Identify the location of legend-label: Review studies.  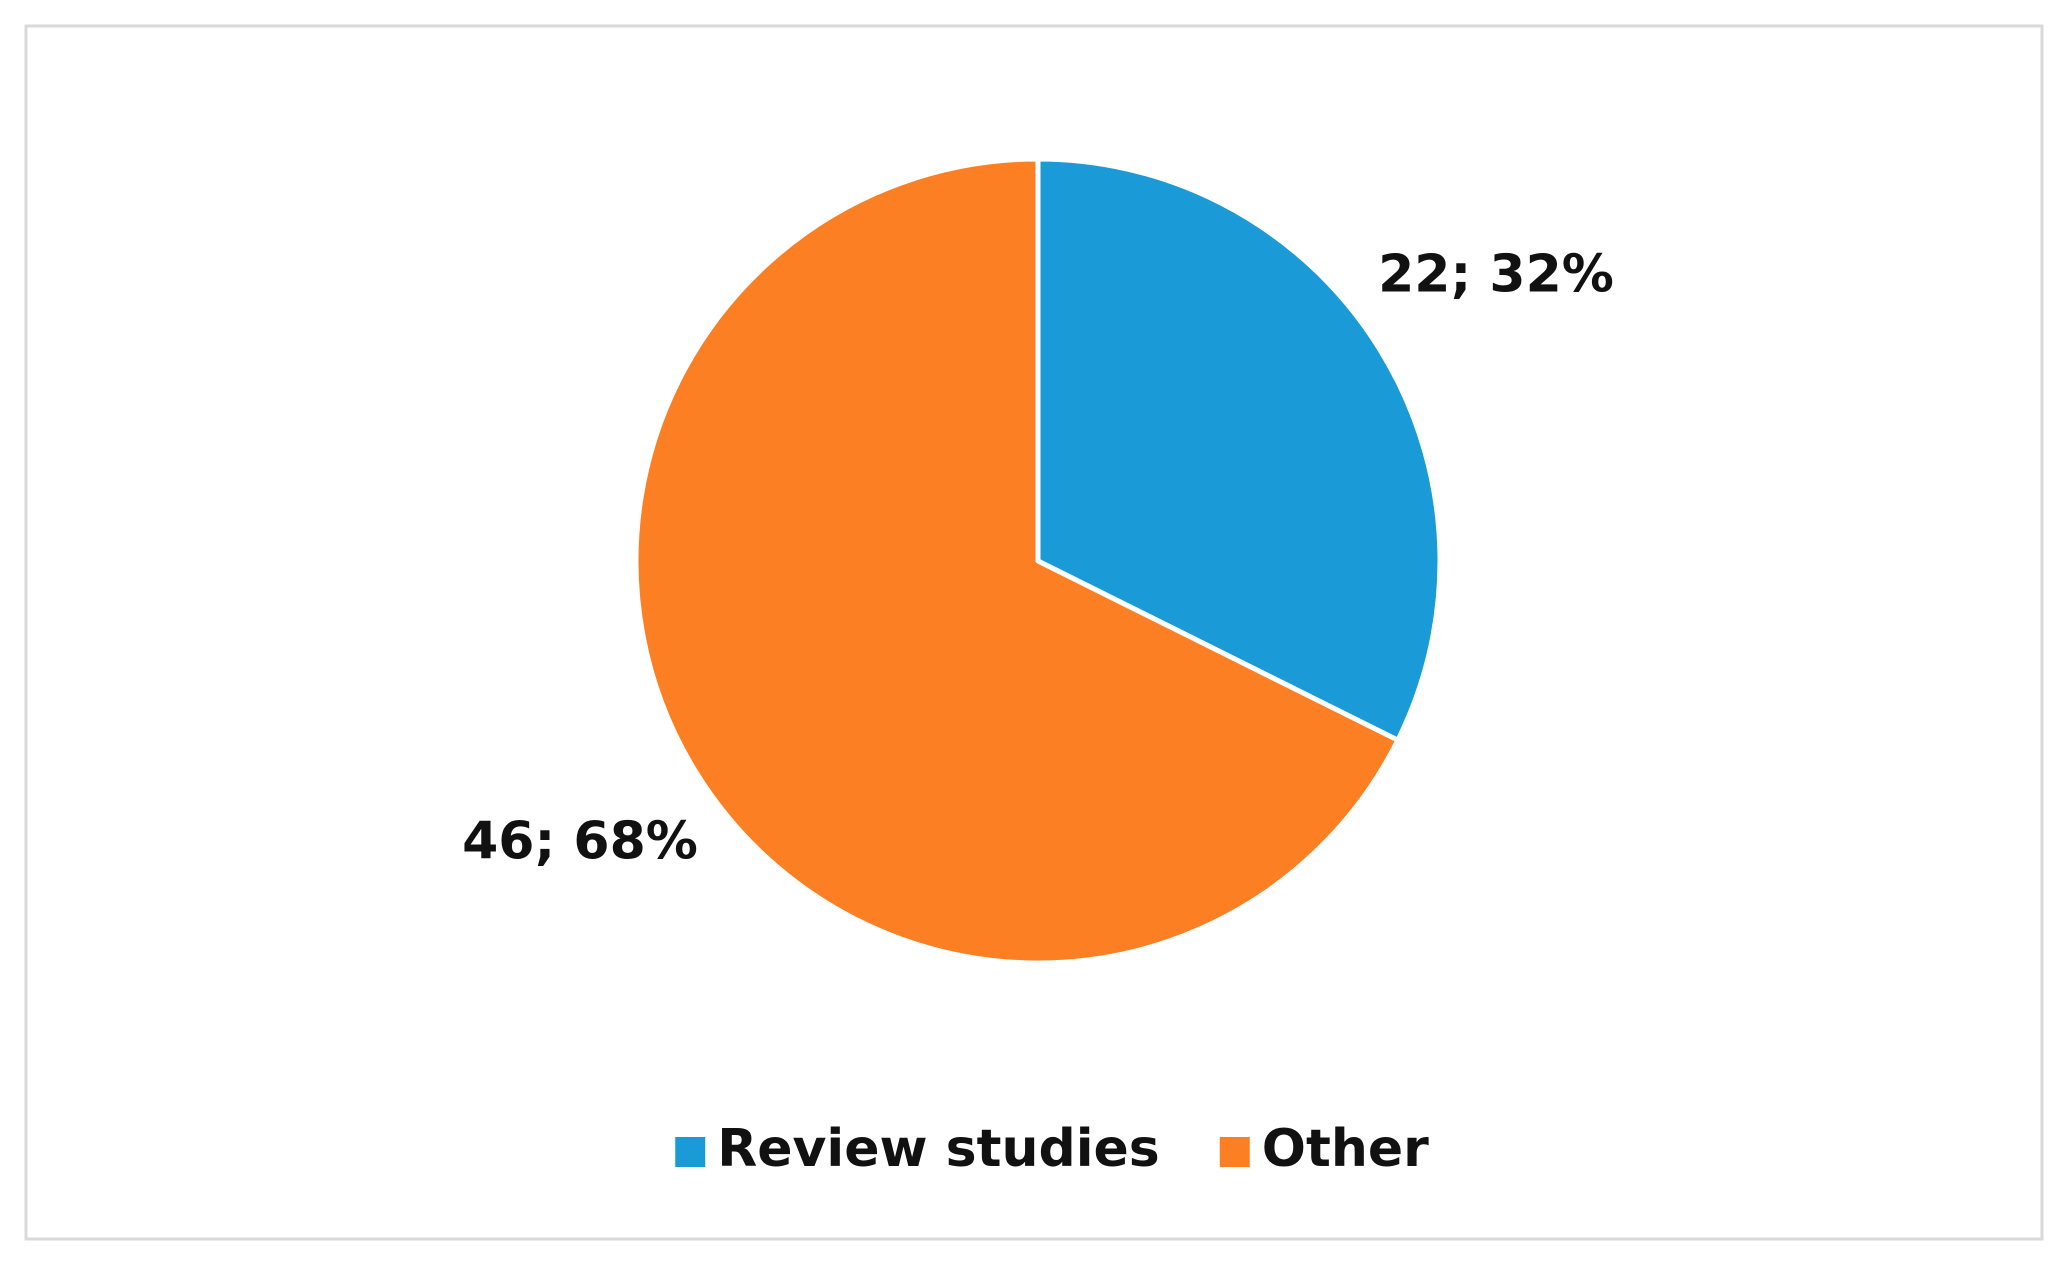
(938, 1149).